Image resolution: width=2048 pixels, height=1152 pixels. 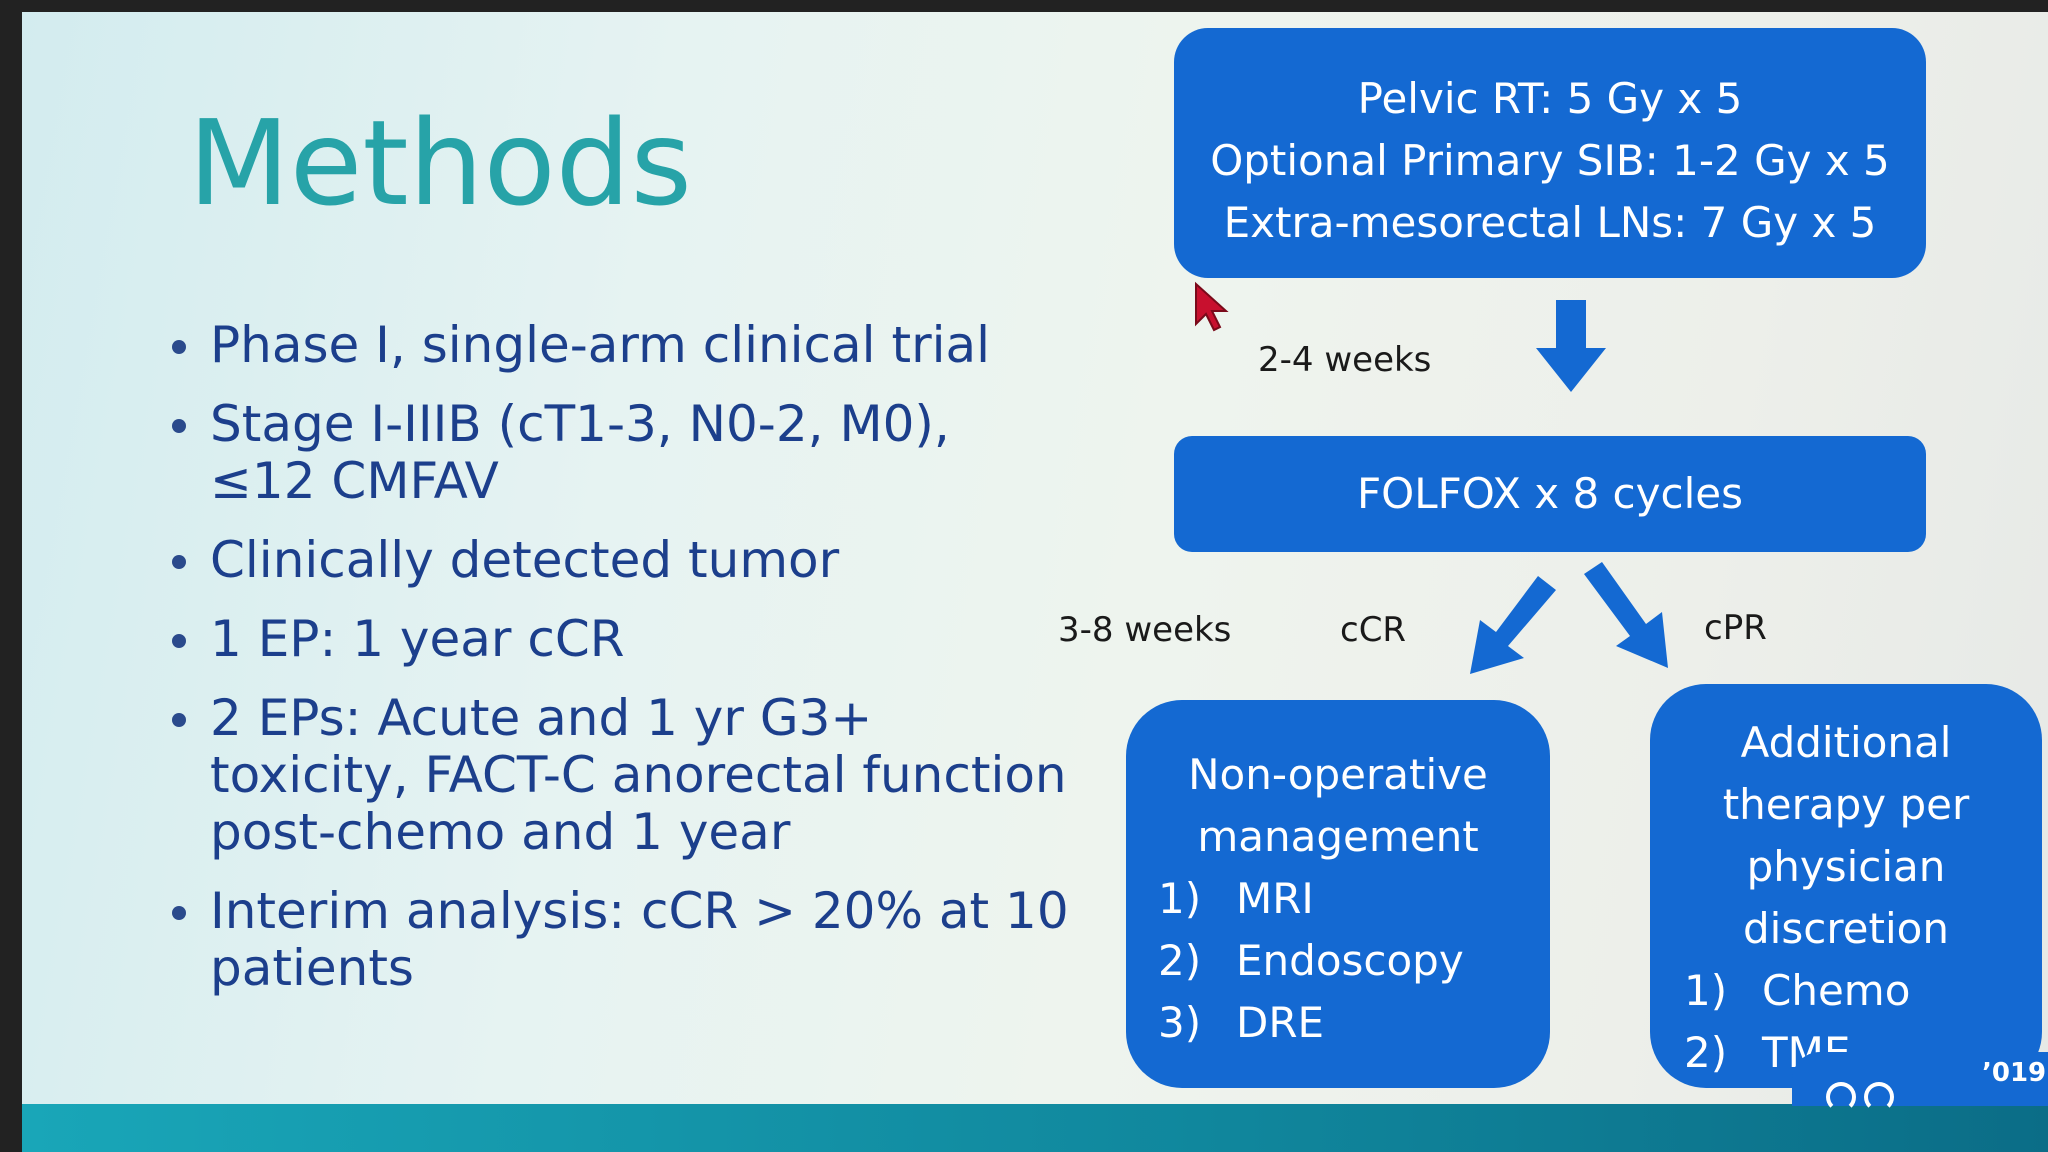 I want to click on additional-heading-4: discretion, so click(x=1846, y=928).